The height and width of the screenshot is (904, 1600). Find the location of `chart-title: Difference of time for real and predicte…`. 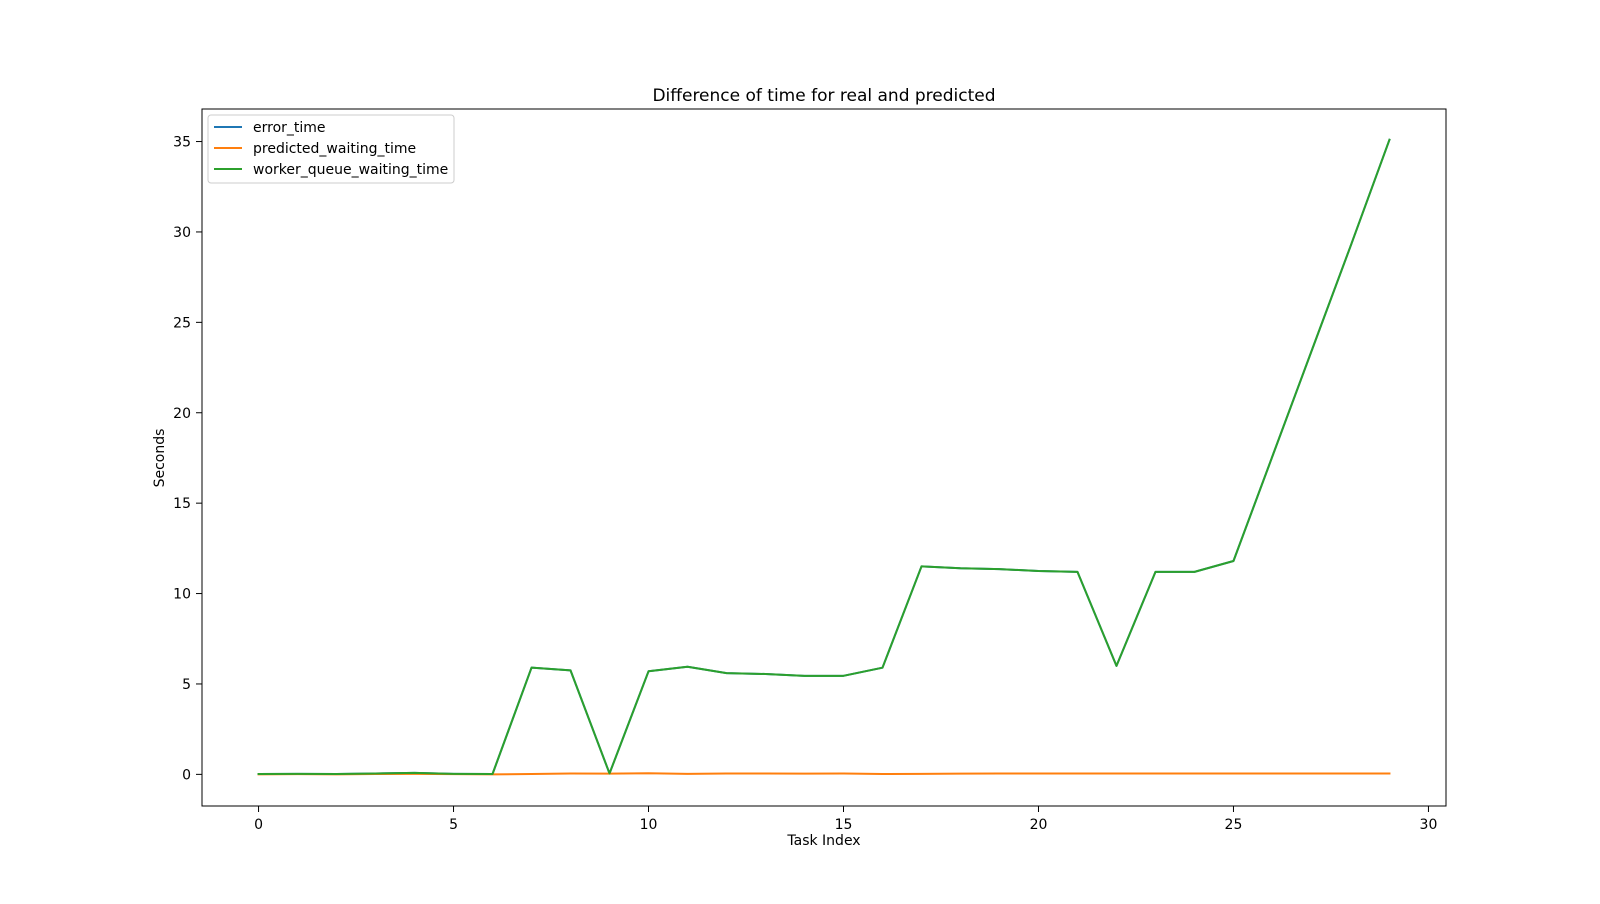

chart-title: Difference of time for real and predicte… is located at coordinates (823, 96).